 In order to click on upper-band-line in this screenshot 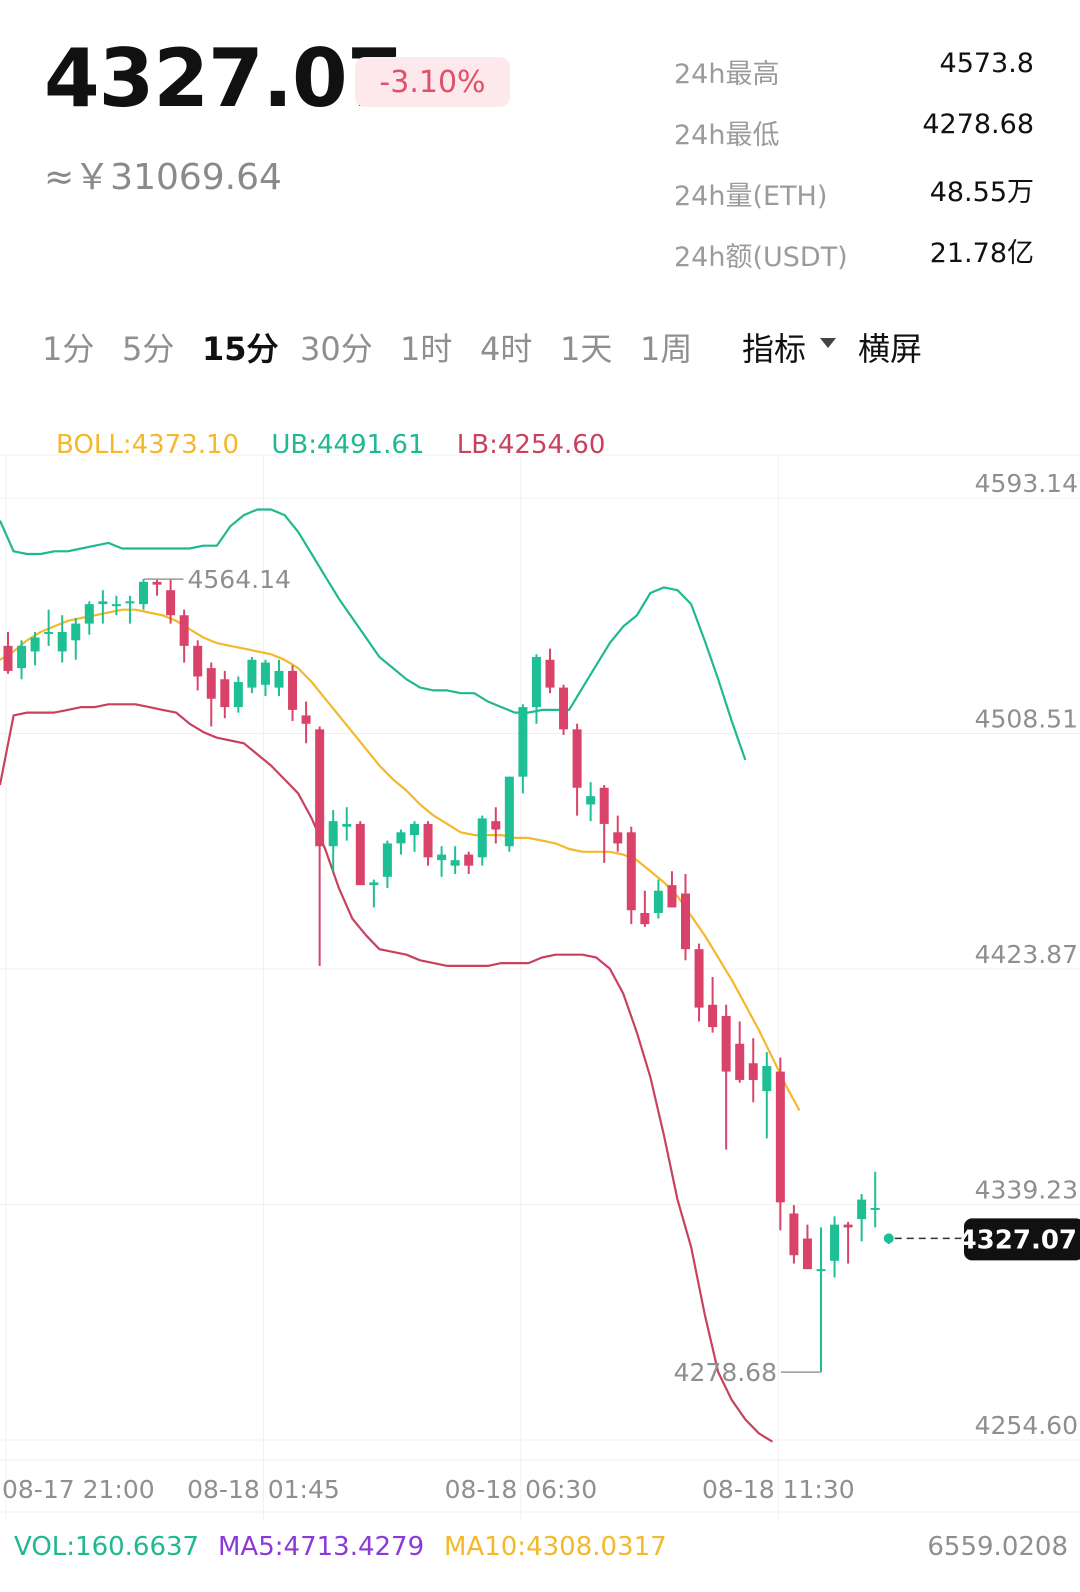, I will do `click(373, 634)`.